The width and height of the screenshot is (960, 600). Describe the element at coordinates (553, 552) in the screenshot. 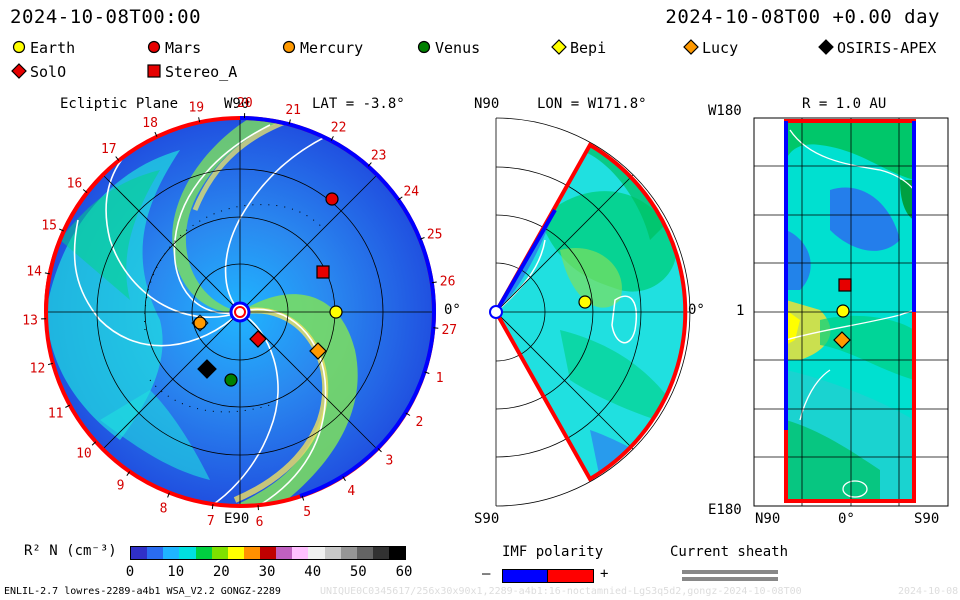

I see `imf-title: IMF polarity` at that location.